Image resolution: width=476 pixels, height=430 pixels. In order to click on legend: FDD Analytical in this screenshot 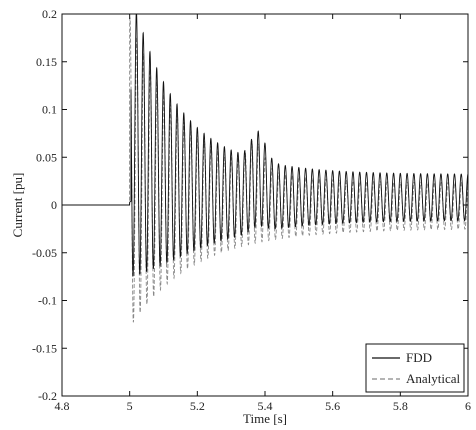, I will do `click(415, 368)`.